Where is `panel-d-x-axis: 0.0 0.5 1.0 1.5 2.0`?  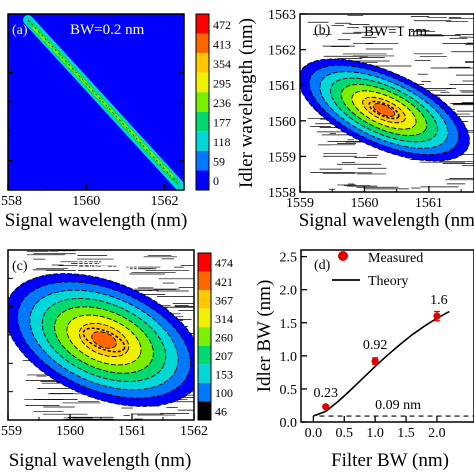 panel-d-x-axis: 0.0 0.5 1.0 1.5 2.0 is located at coordinates (375, 428).